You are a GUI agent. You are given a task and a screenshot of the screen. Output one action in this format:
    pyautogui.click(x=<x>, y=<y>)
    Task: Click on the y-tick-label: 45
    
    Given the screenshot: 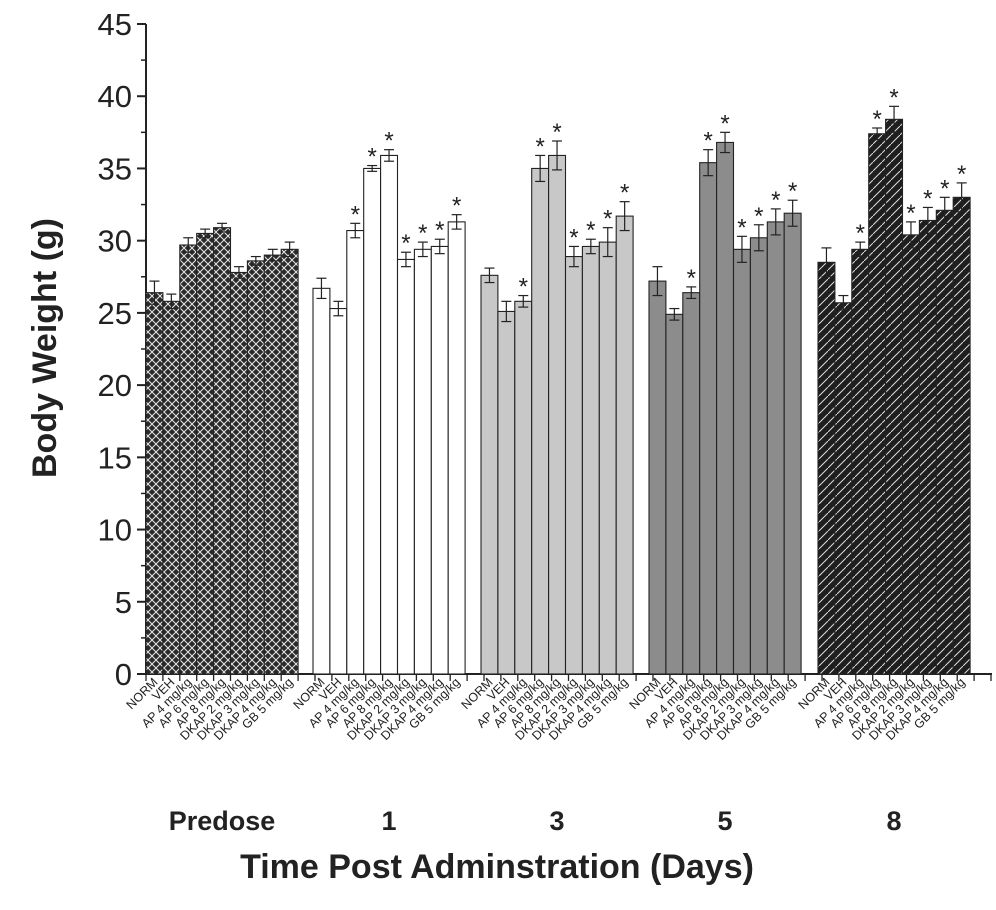 What is the action you would take?
    pyautogui.click(x=115, y=24)
    